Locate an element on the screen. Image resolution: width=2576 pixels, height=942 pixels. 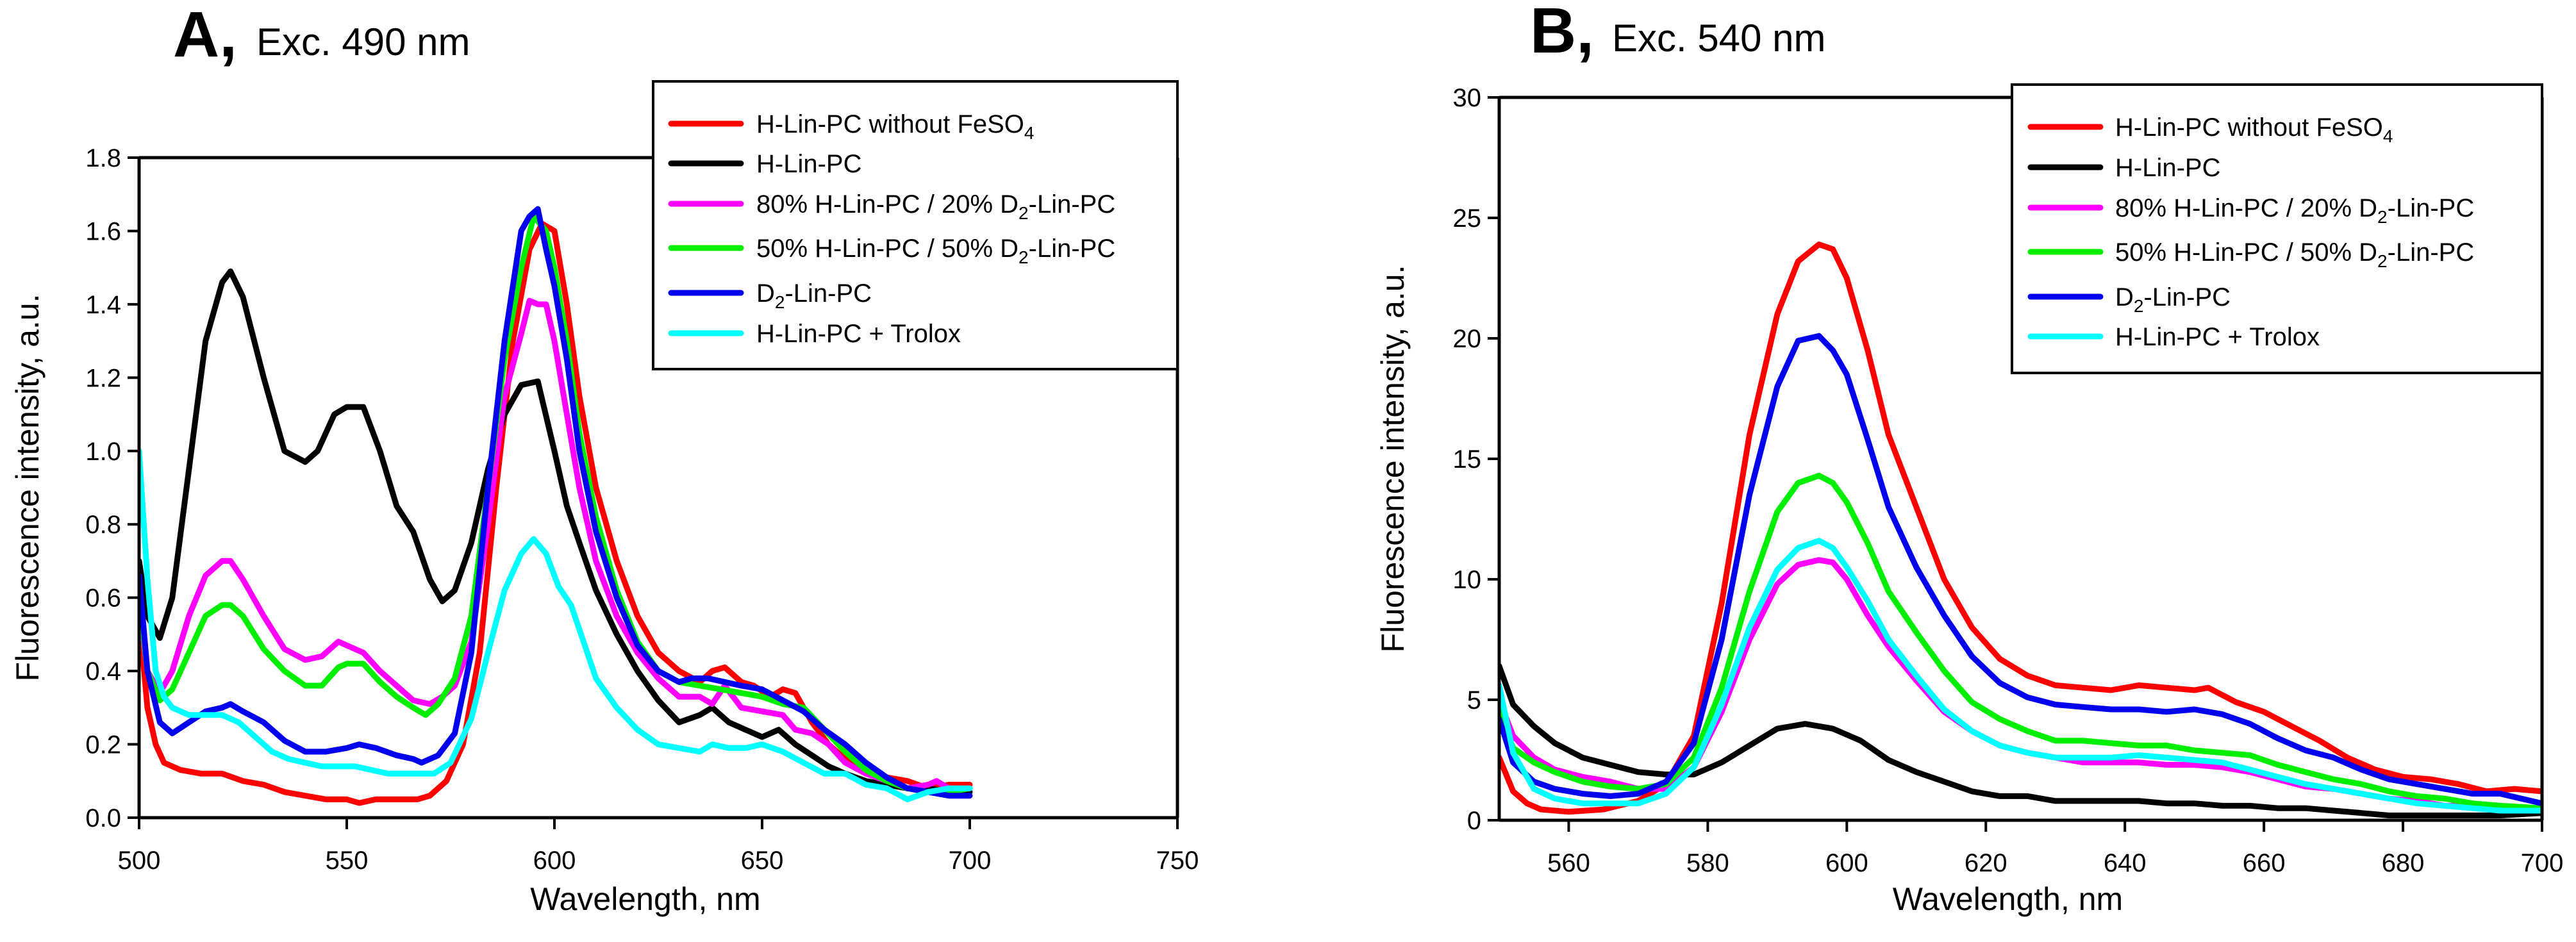
panel-subtitle: Exc. 490 nm is located at coordinates (363, 42).